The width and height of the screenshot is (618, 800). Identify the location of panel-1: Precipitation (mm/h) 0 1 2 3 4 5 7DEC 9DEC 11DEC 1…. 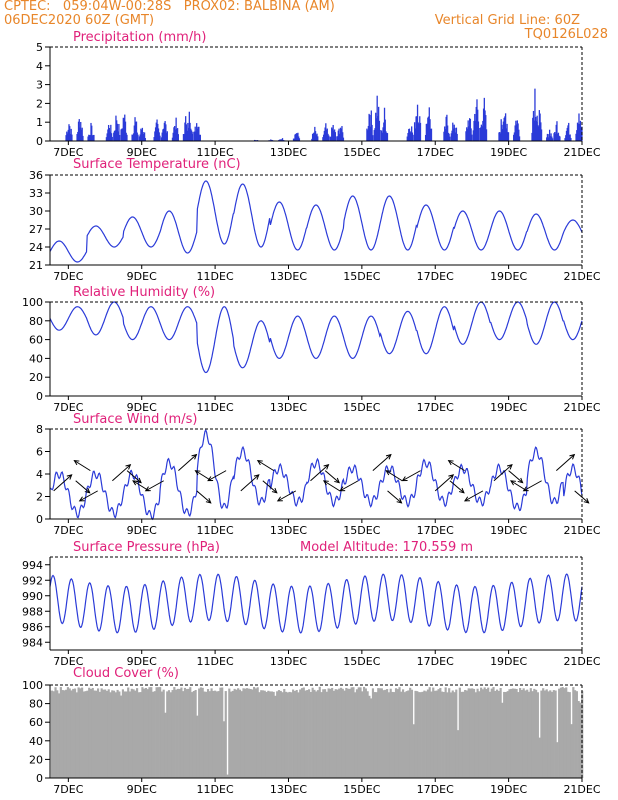
(318, 94).